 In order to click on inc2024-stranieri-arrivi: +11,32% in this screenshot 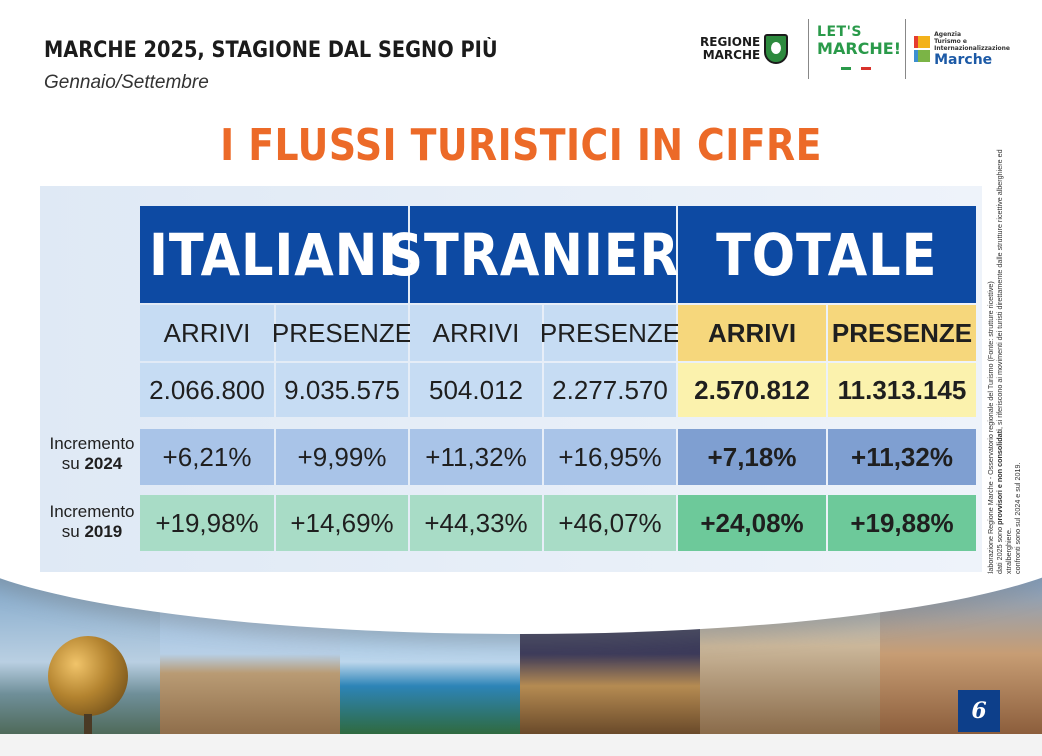, I will do `click(476, 457)`.